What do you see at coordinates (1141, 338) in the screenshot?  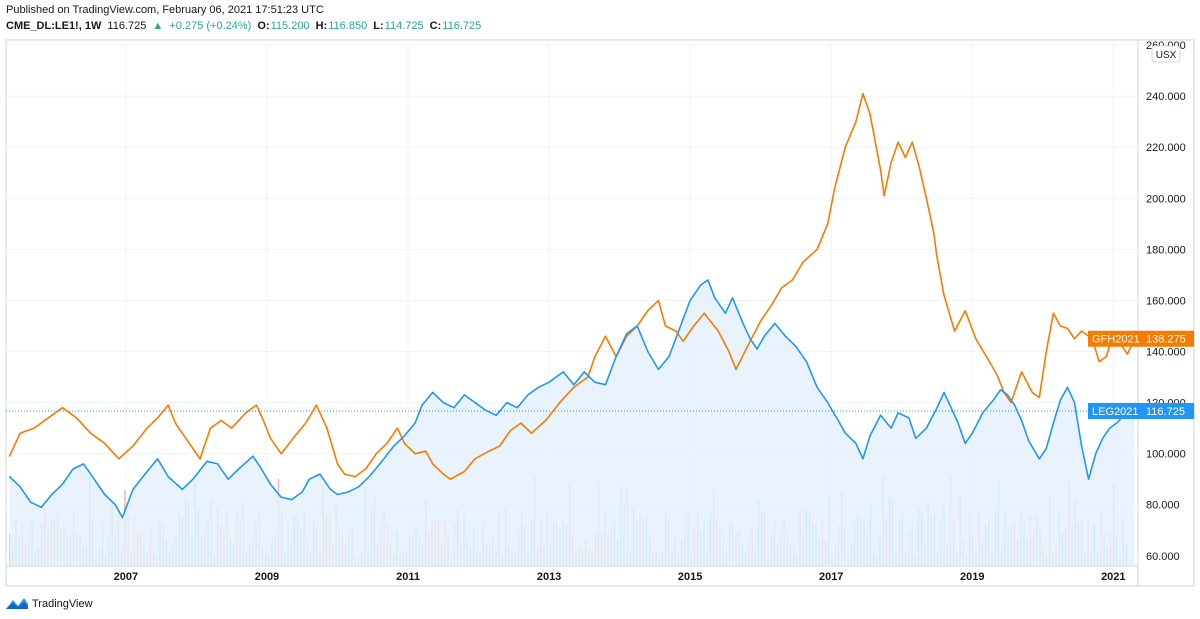 I see `series-label-box-GFH2021` at bounding box center [1141, 338].